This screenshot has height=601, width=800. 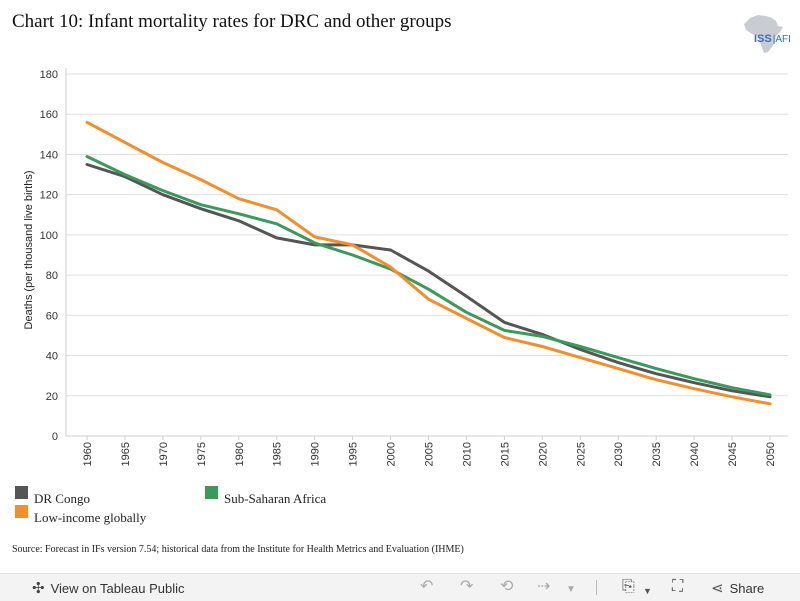 What do you see at coordinates (164, 454) in the screenshot?
I see `x-tick-label: 1970` at bounding box center [164, 454].